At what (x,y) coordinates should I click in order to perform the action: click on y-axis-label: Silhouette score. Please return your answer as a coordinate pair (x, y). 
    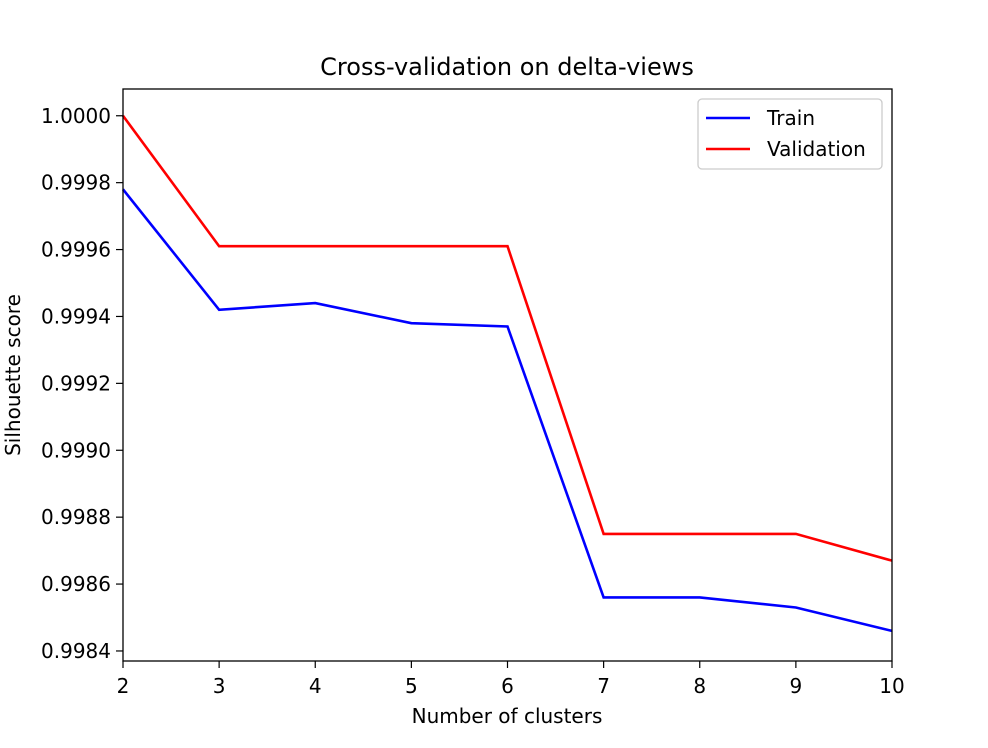
    Looking at the image, I should click on (13, 375).